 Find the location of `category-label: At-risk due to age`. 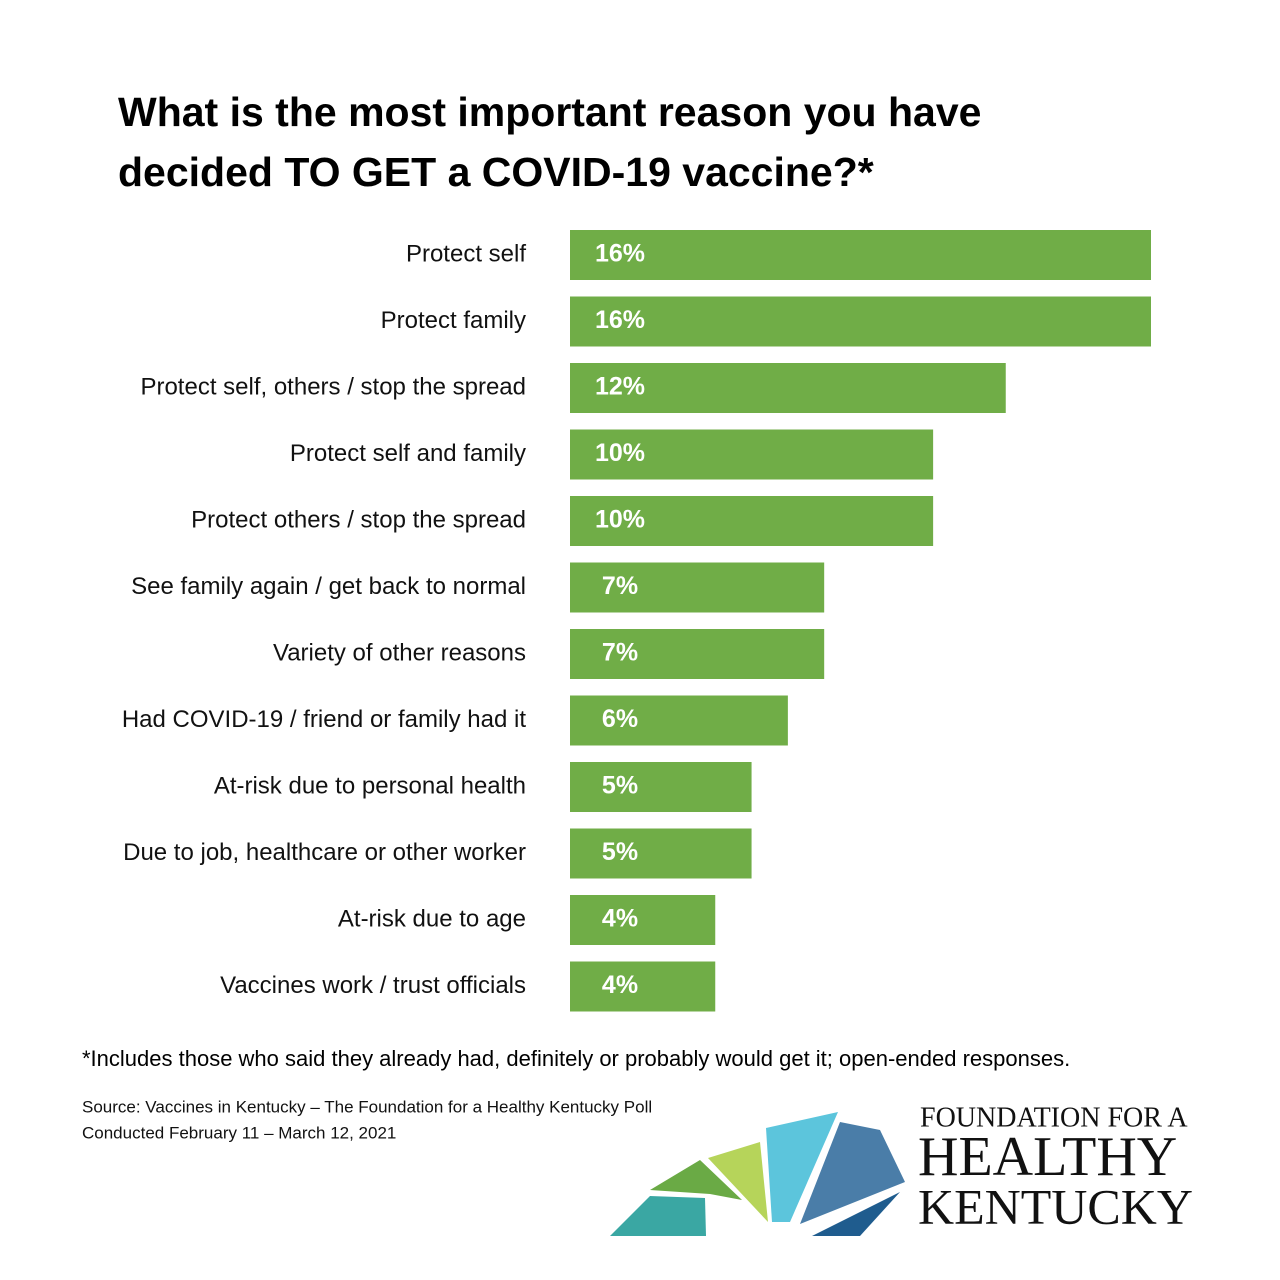

category-label: At-risk due to age is located at coordinates (432, 918).